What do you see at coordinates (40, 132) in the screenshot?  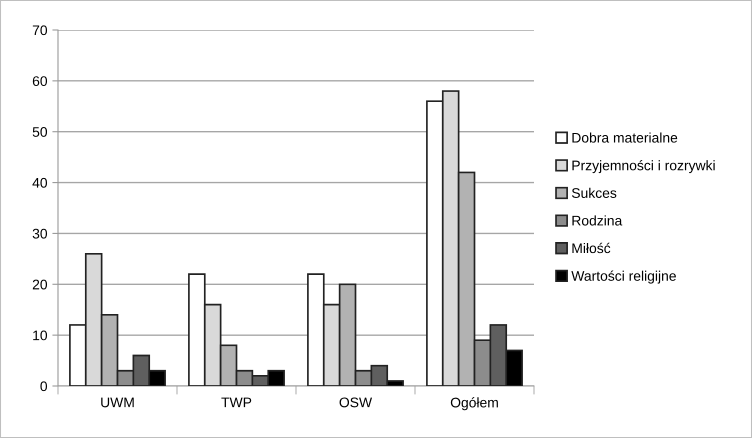 I see `y-tick-label: 50` at bounding box center [40, 132].